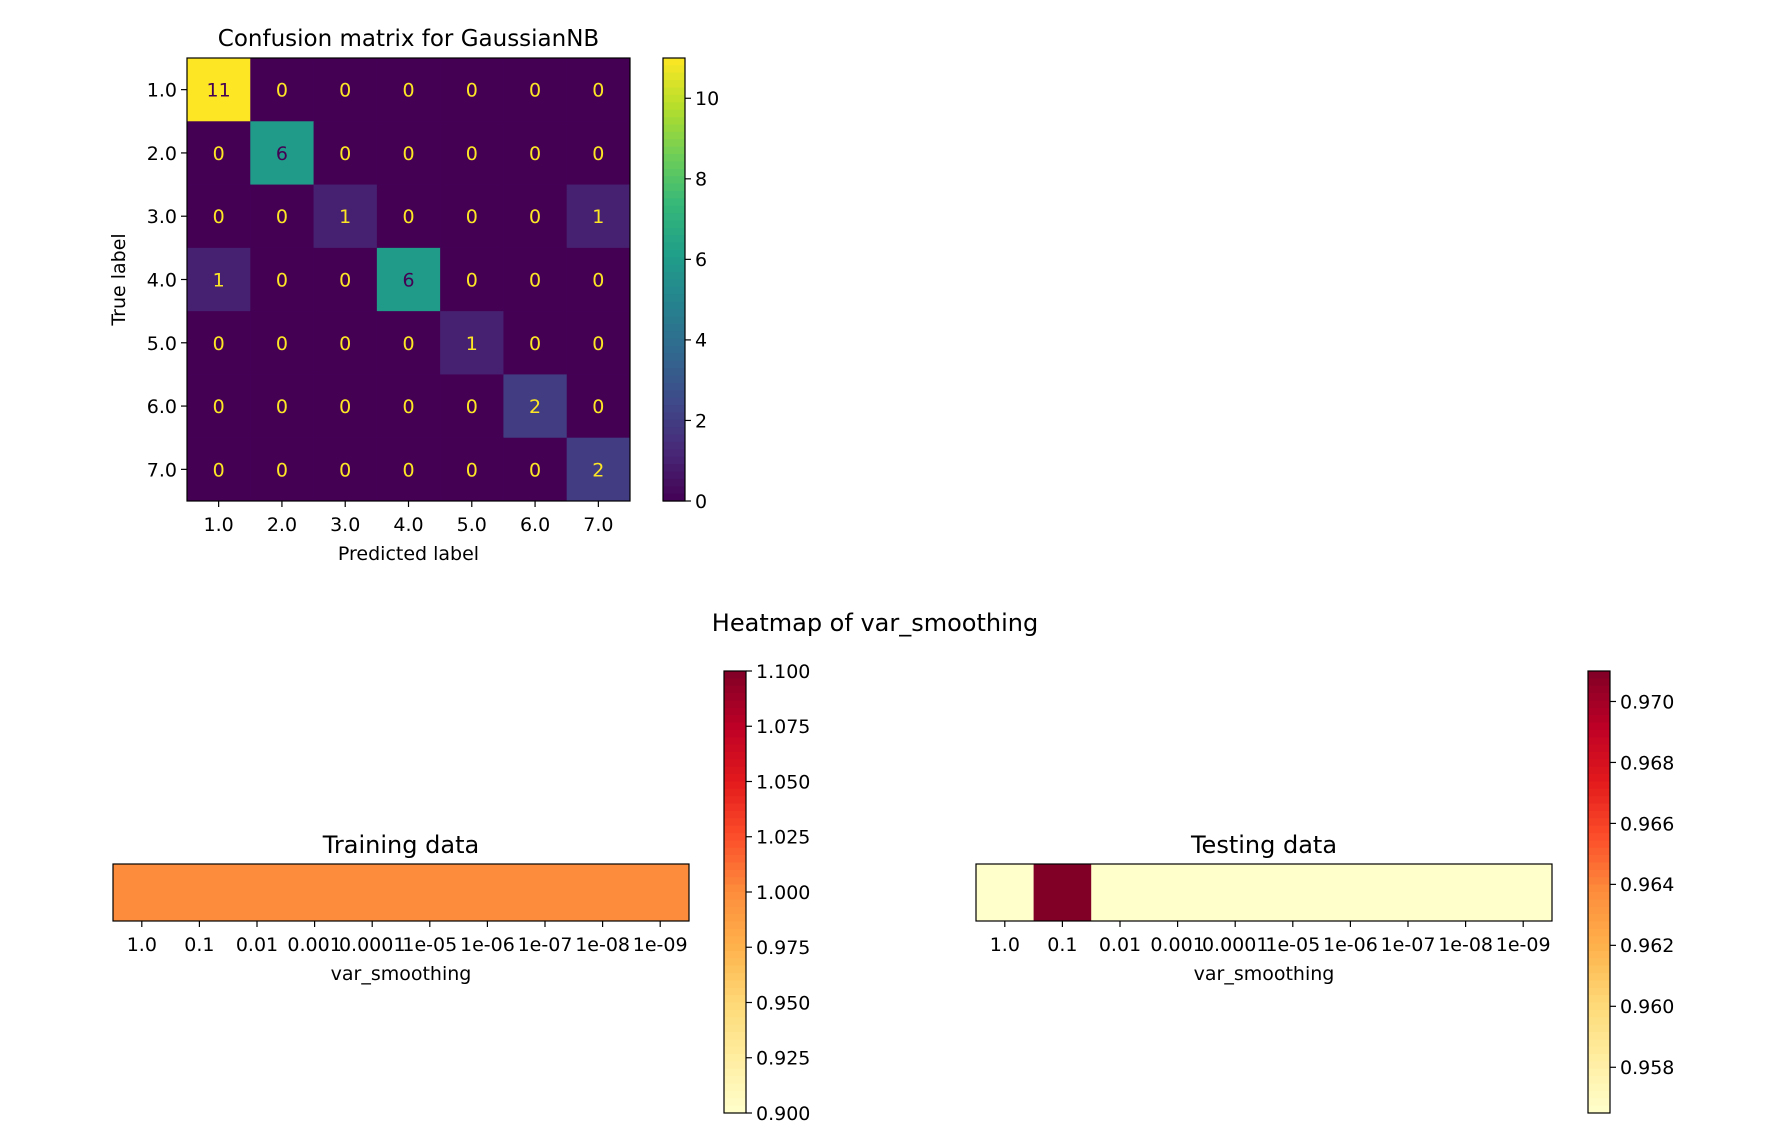 Image resolution: width=1780 pixels, height=1142 pixels. What do you see at coordinates (701, 502) in the screenshot?
I see `colorbar-tick-label: 0` at bounding box center [701, 502].